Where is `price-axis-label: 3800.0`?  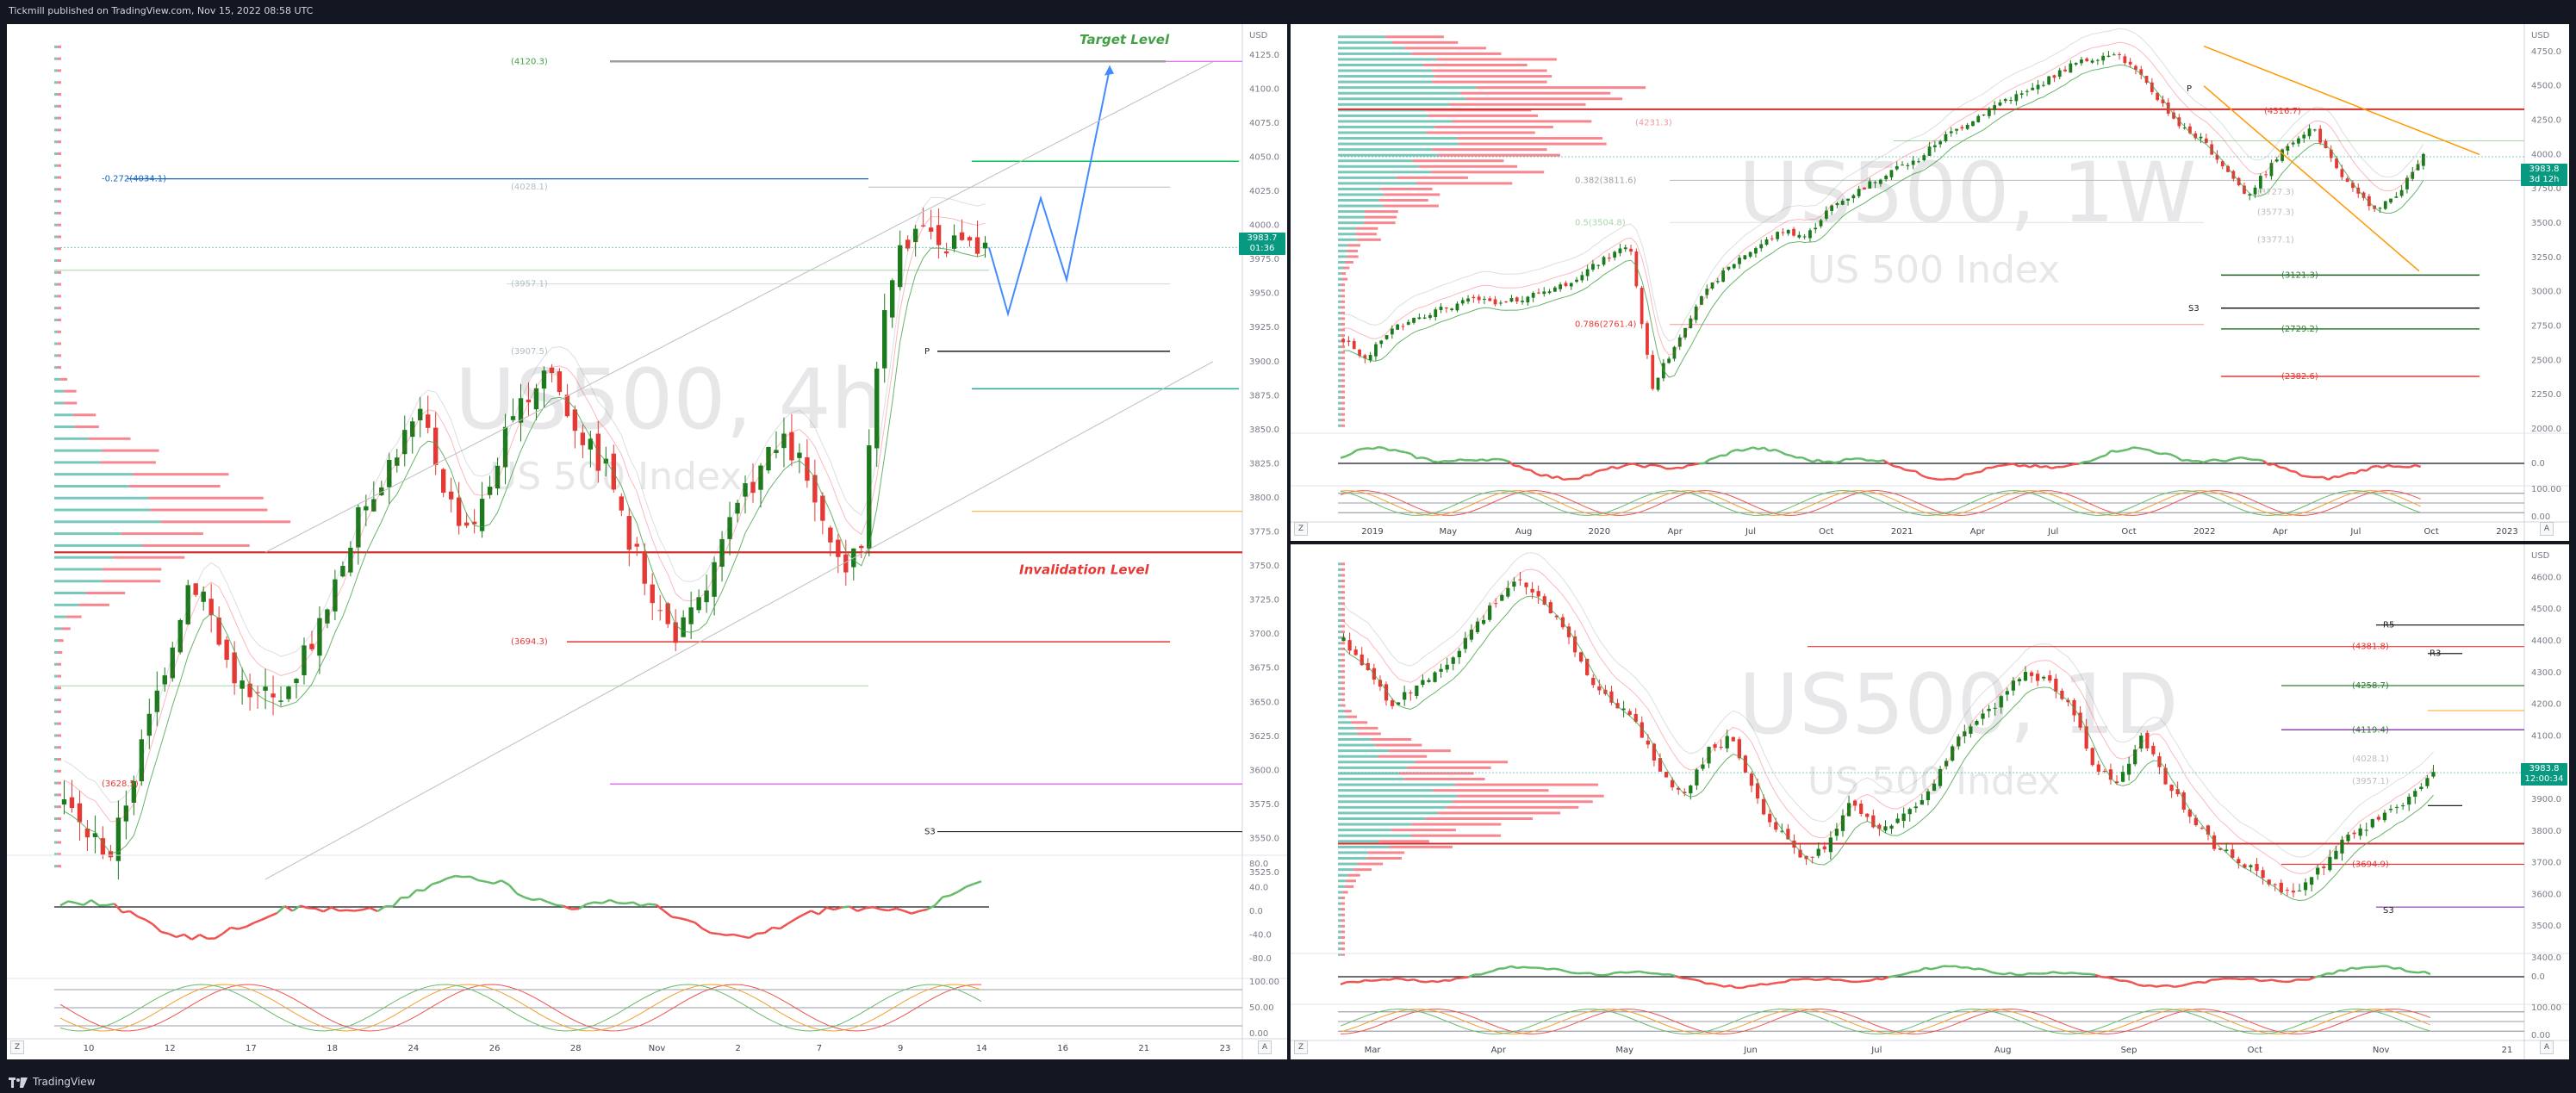
price-axis-label: 3800.0 is located at coordinates (1264, 498).